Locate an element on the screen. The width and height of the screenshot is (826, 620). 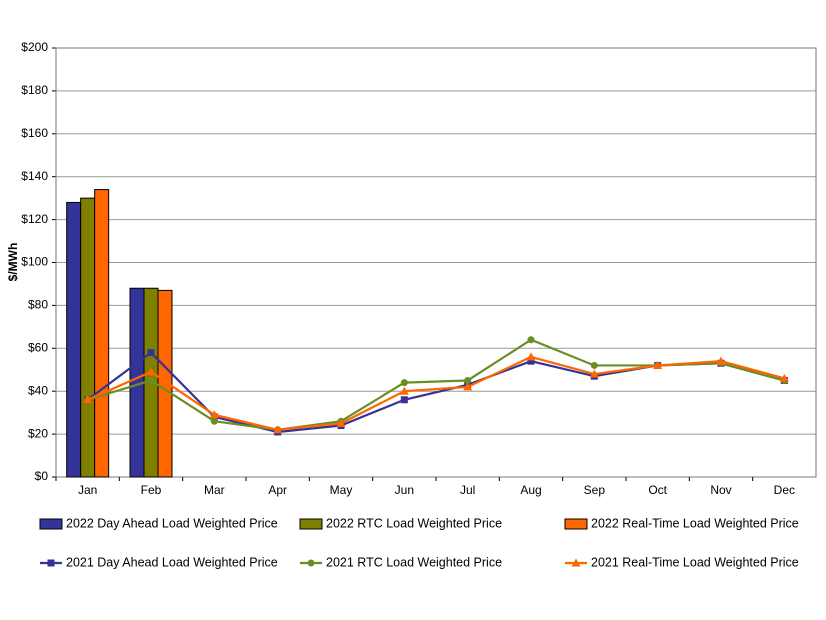
y-tick-label: $40 is located at coordinates (38, 390).